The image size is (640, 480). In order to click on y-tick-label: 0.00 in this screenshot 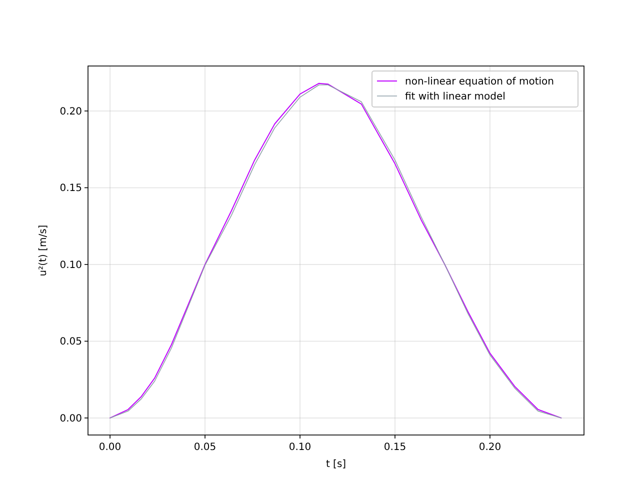, I will do `click(71, 418)`.